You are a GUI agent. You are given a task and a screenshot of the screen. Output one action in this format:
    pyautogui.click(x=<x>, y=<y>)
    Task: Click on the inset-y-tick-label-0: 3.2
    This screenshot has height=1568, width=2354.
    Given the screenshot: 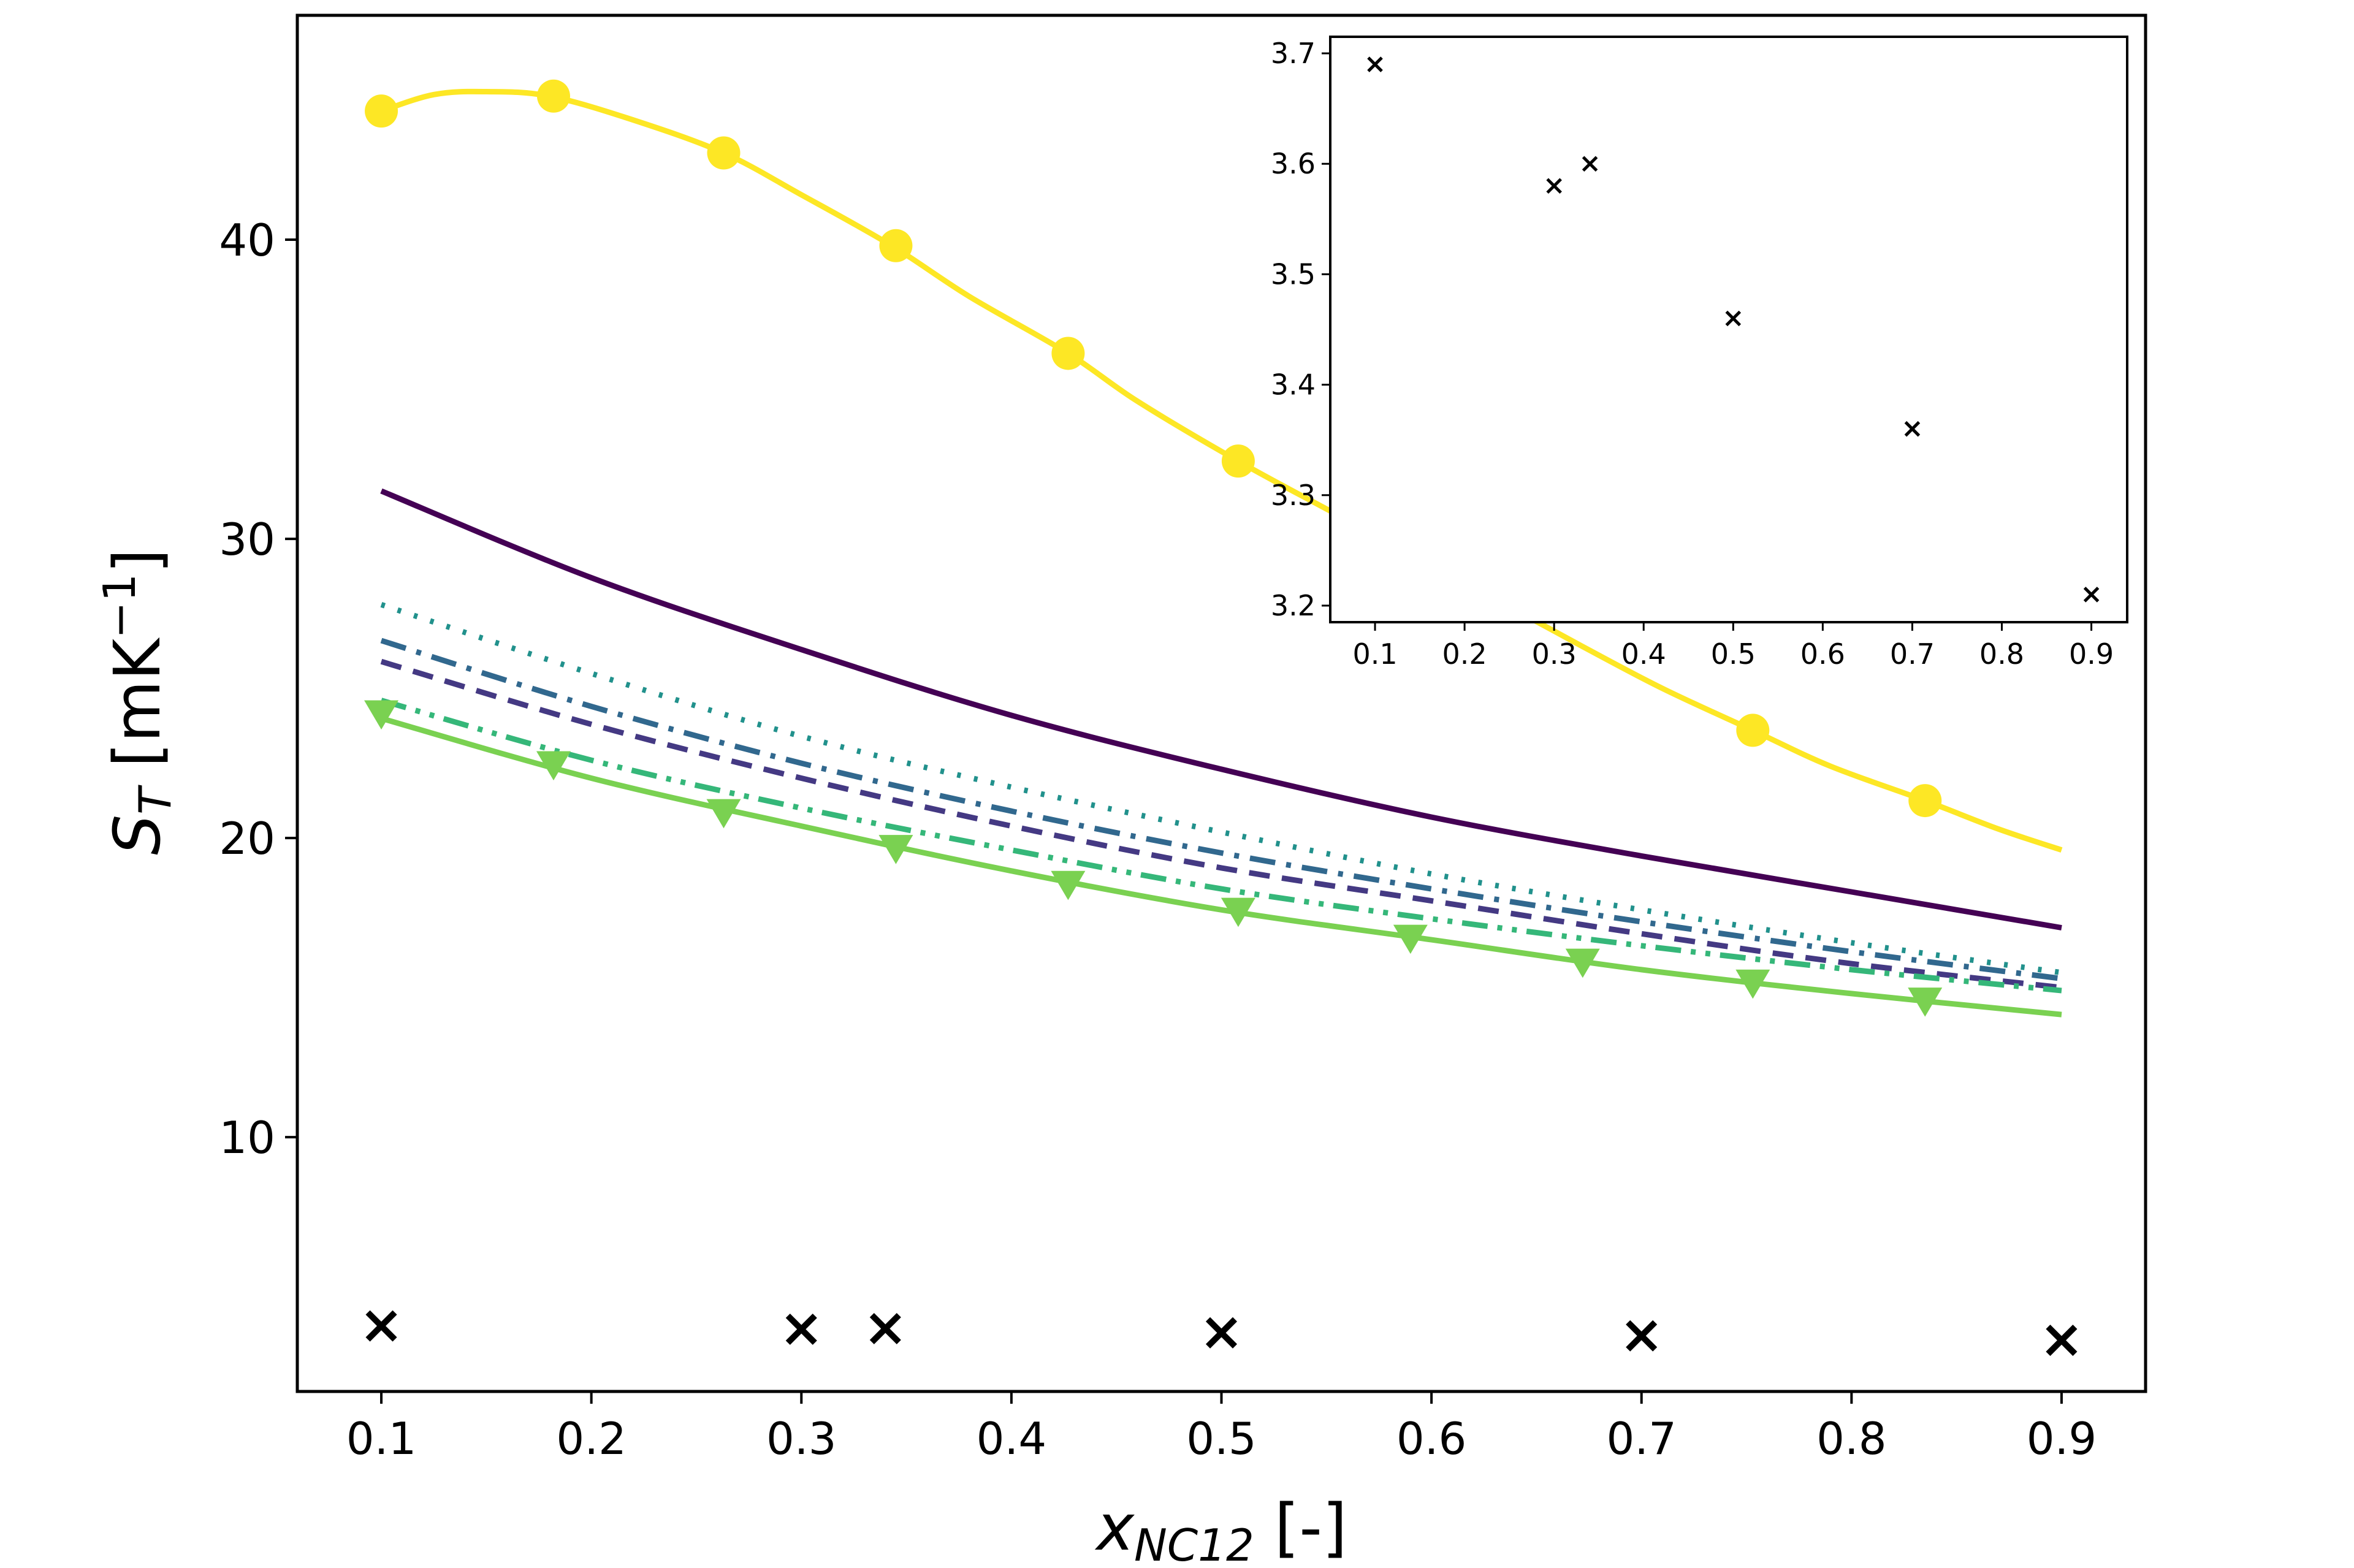 What is the action you would take?
    pyautogui.click(x=1293, y=606)
    